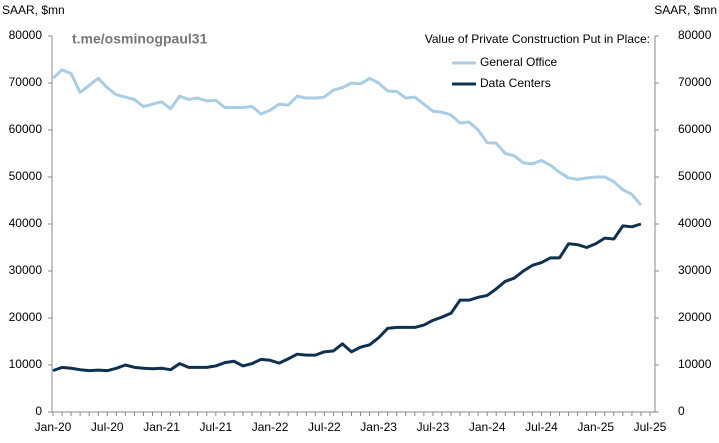 The image size is (719, 443). I want to click on y2-tick-label: 10000, so click(695, 364).